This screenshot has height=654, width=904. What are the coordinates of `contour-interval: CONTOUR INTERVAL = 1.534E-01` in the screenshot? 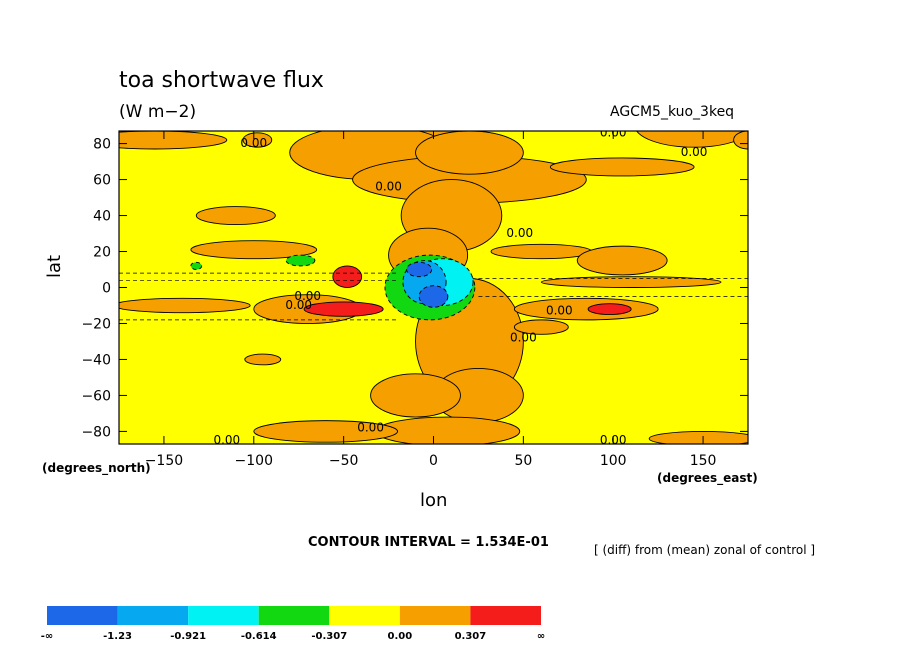 It's located at (428, 542).